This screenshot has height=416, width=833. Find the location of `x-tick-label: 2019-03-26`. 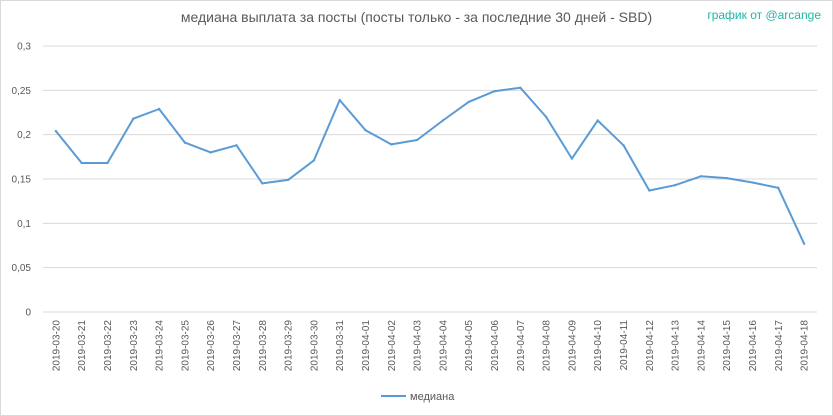

x-tick-label: 2019-03-26 is located at coordinates (211, 346).